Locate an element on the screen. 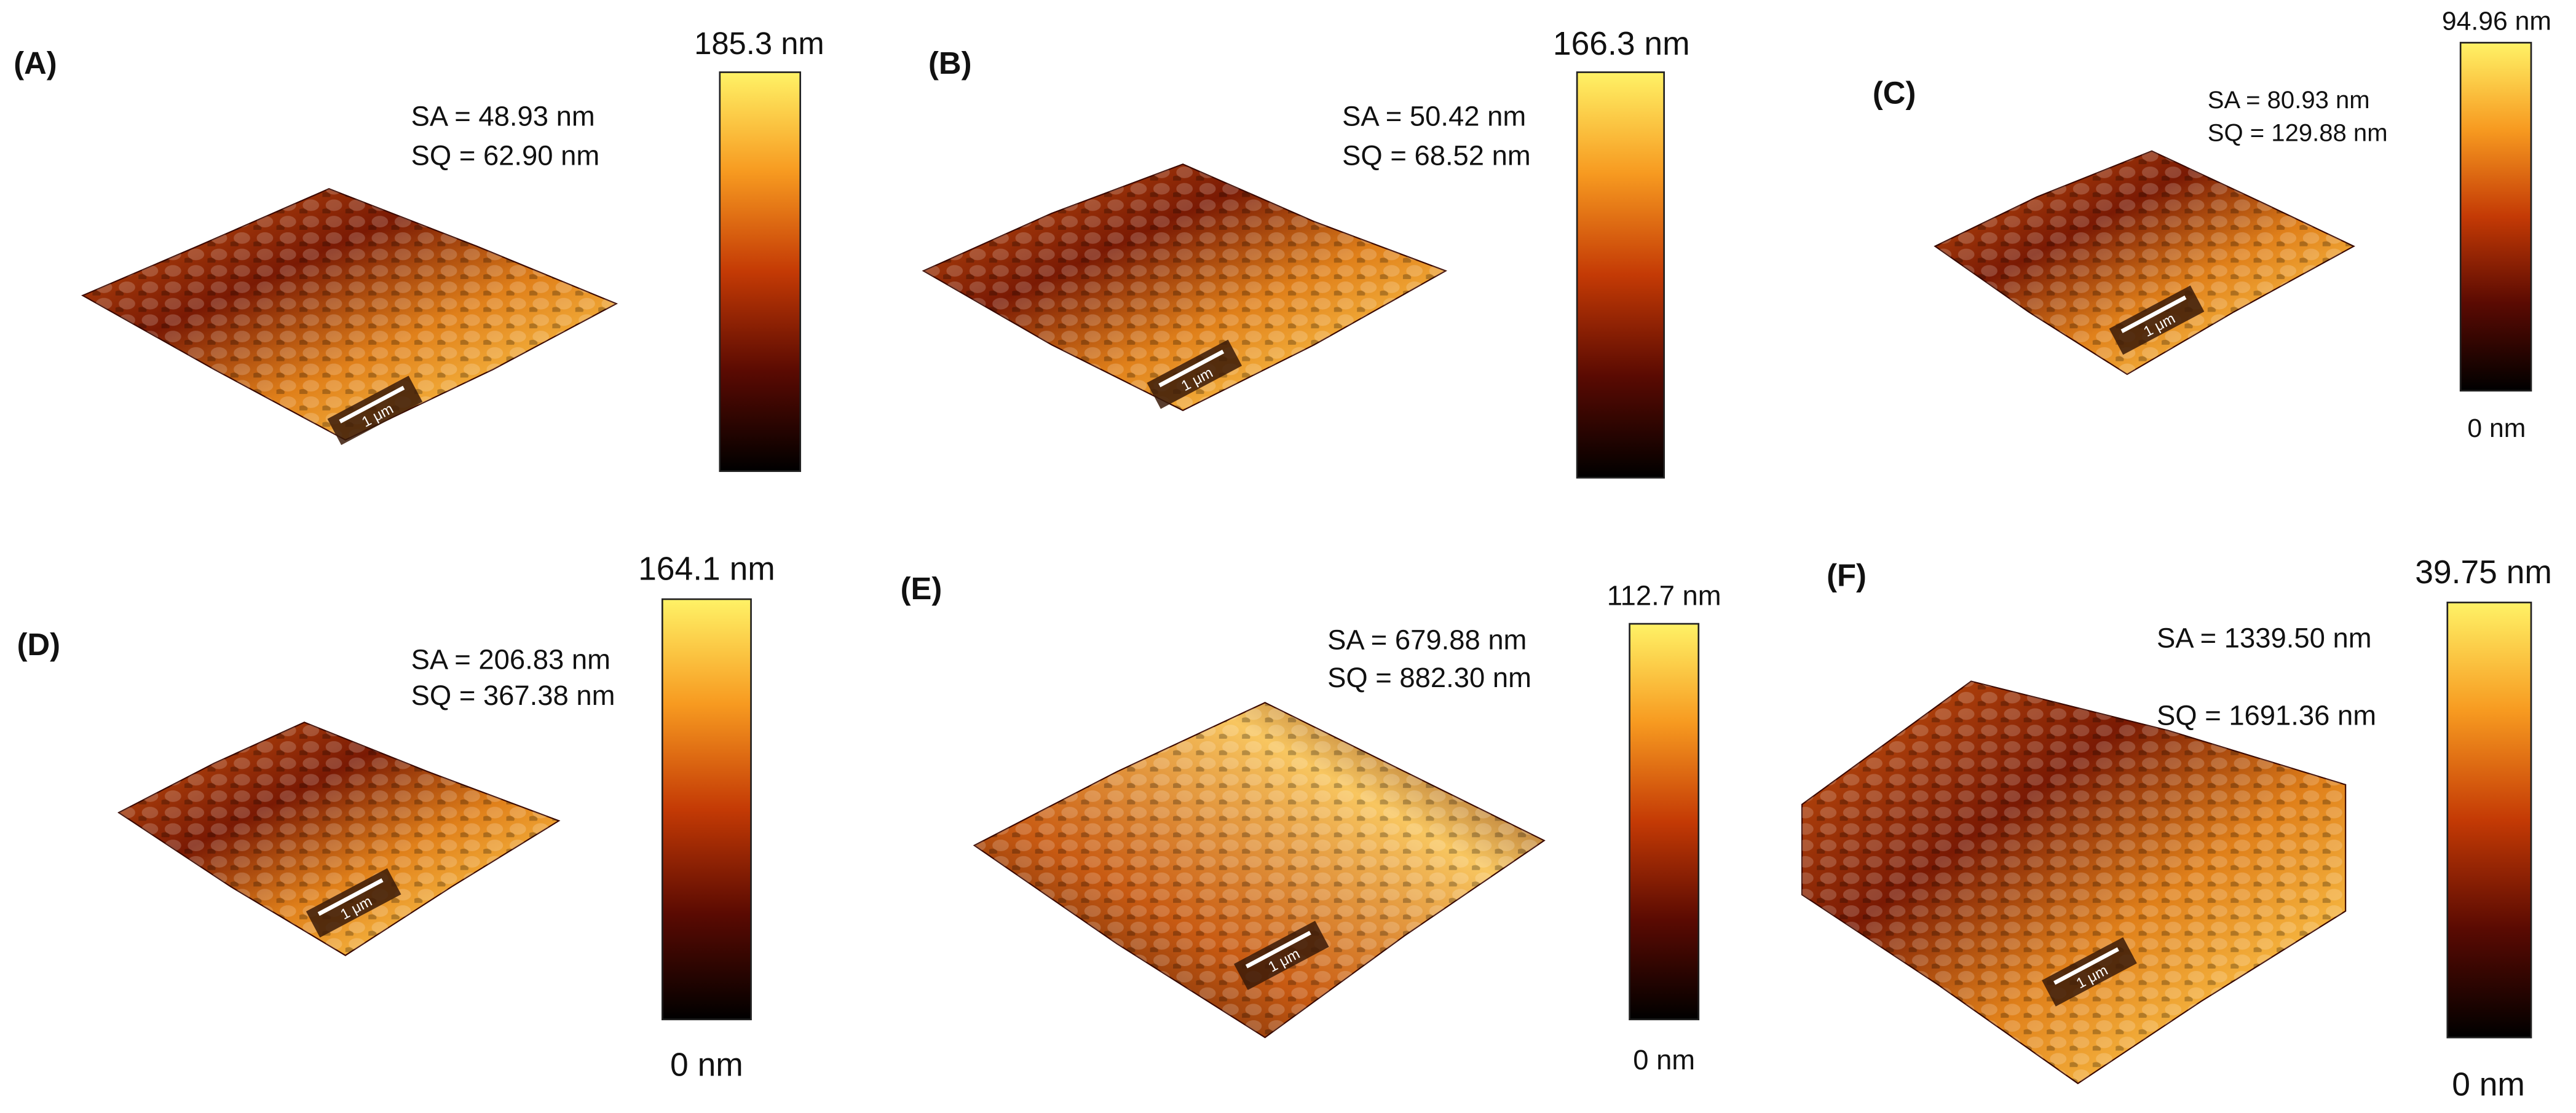  panel-label: (E) is located at coordinates (922, 588).